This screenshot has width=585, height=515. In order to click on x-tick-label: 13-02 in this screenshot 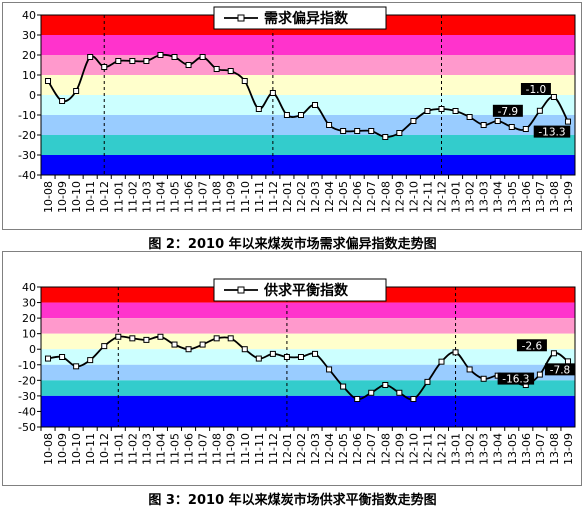, I will do `click(470, 197)`.